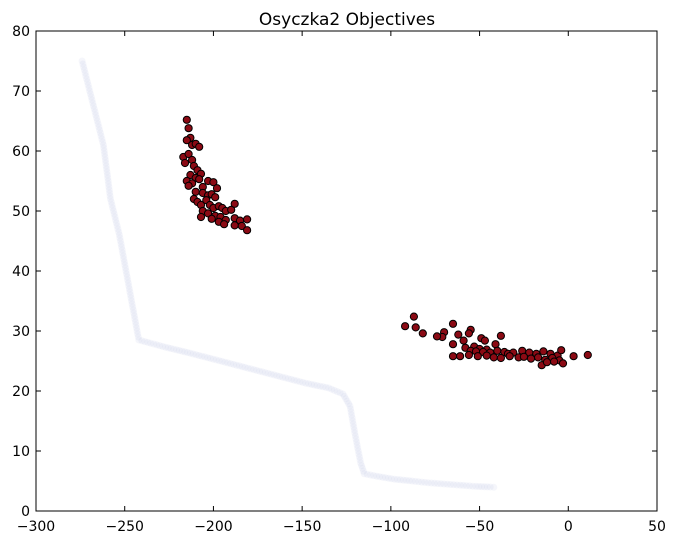 This screenshot has height=545, width=674. Describe the element at coordinates (21, 212) in the screenshot. I see `y-tick-label: 50` at that location.